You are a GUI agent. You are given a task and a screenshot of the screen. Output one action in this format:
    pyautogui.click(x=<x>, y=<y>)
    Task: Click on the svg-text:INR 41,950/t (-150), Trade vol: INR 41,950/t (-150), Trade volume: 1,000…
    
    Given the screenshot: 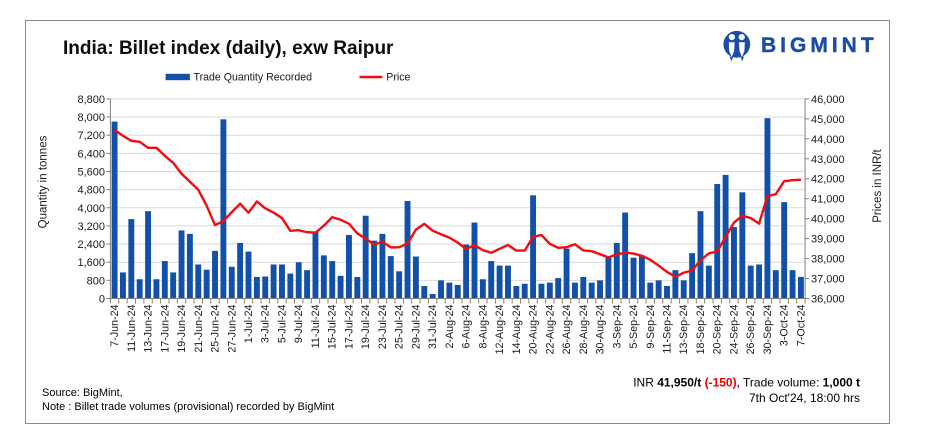 What is the action you would take?
    pyautogui.click(x=746, y=382)
    